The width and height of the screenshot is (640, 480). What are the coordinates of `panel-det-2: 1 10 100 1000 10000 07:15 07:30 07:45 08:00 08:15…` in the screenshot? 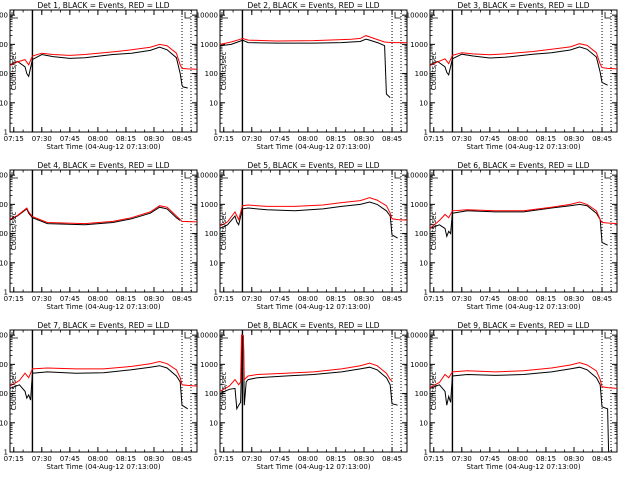 It's located at (302, 76).